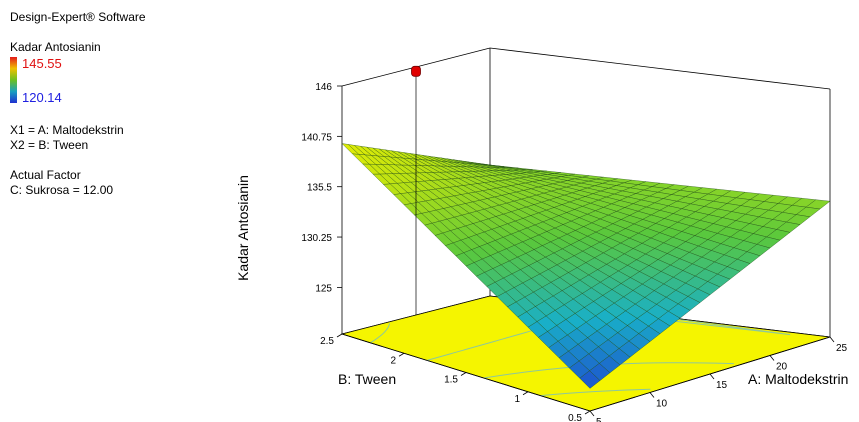 The height and width of the screenshot is (422, 859). What do you see at coordinates (49, 145) in the screenshot?
I see `factor-x2-label: X2 = B: Tween` at bounding box center [49, 145].